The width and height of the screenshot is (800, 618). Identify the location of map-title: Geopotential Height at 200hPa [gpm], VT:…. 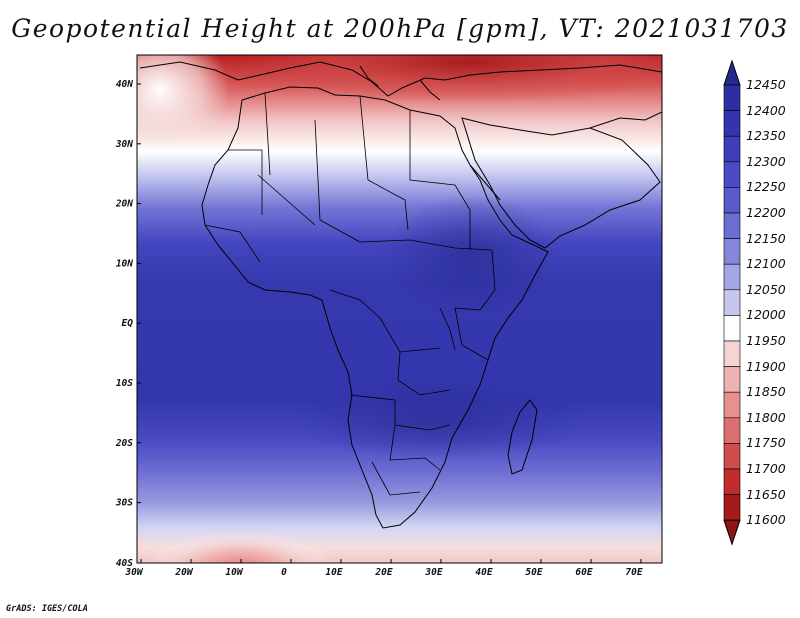
(400, 28).